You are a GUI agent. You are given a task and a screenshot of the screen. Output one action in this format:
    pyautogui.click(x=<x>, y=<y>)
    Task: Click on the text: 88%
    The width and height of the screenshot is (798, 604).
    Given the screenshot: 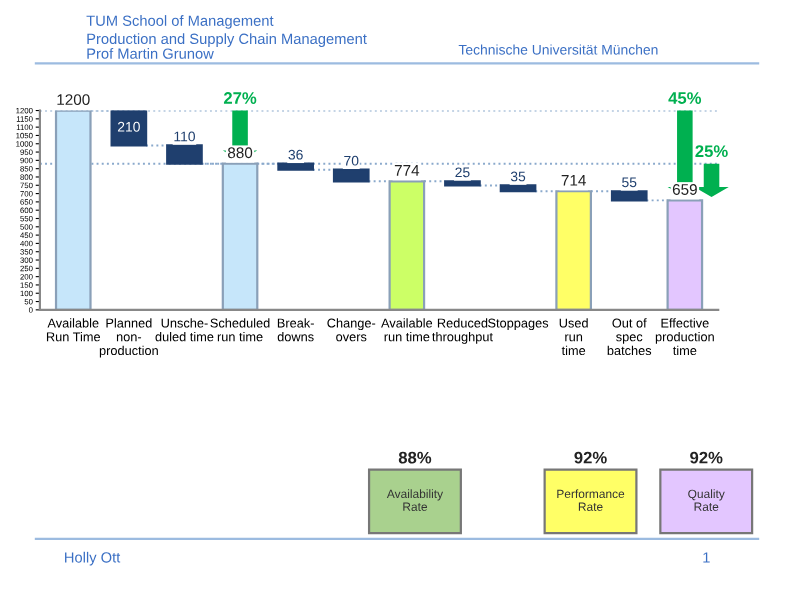 What is the action you would take?
    pyautogui.click(x=415, y=457)
    